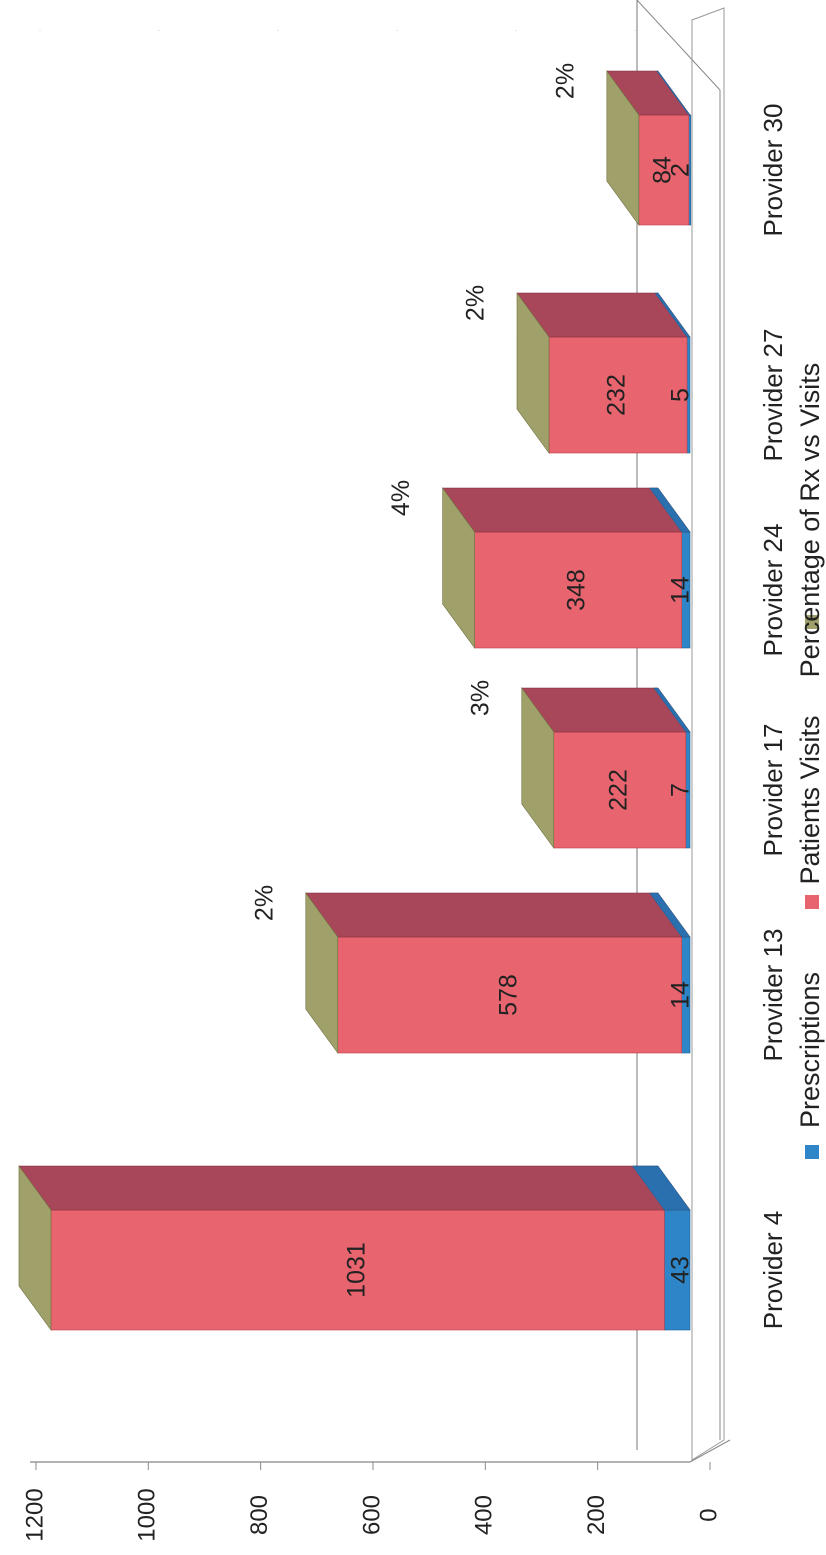 The width and height of the screenshot is (826, 1555). Describe the element at coordinates (681, 395) in the screenshot. I see `data-label-prescriptions: 5` at that location.